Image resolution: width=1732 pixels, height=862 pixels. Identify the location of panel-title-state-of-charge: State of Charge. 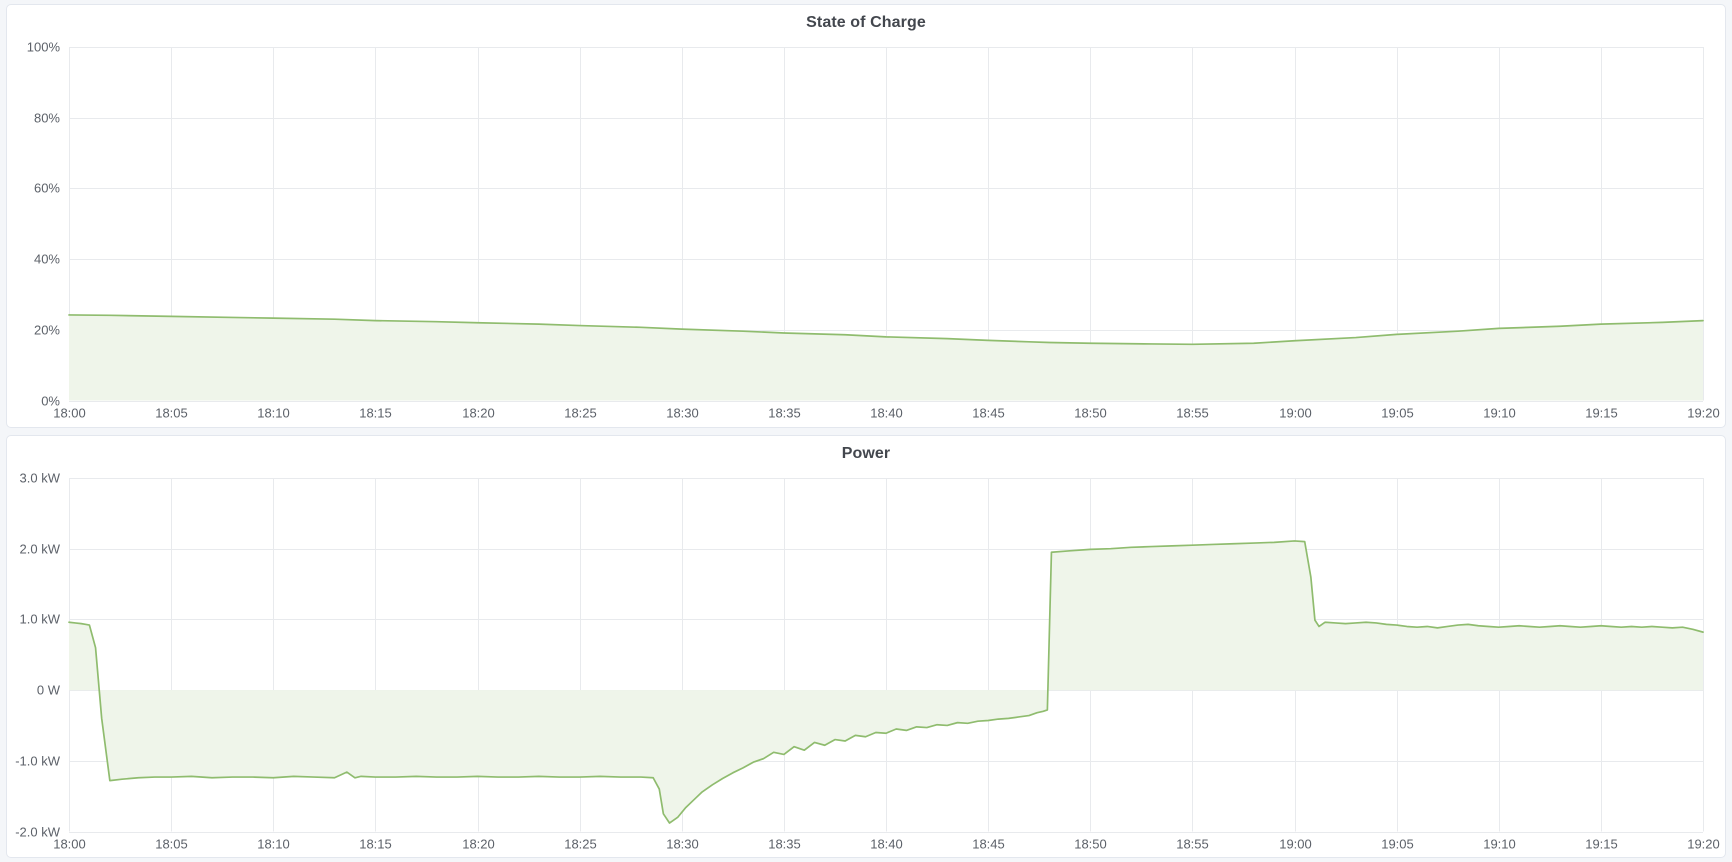
(866, 22).